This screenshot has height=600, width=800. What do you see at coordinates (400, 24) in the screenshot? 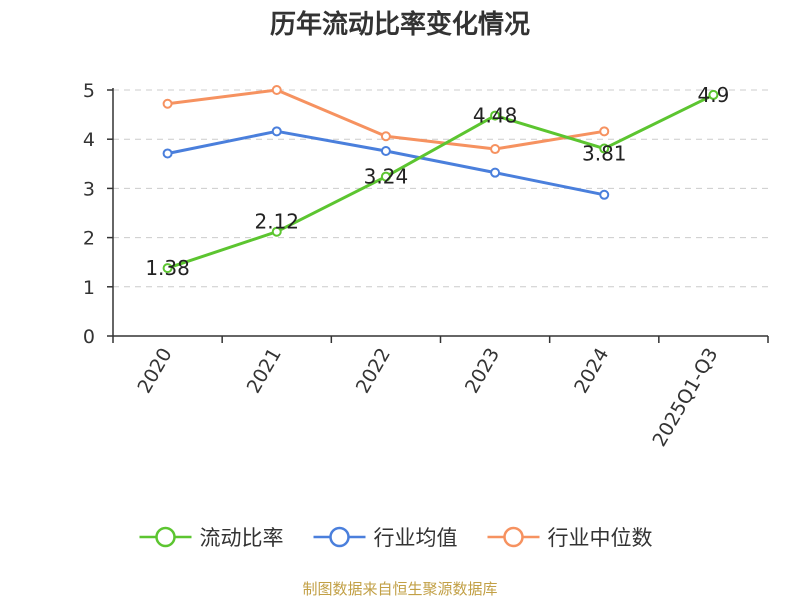
I see `chart-title: 历年流动比率变化情况` at bounding box center [400, 24].